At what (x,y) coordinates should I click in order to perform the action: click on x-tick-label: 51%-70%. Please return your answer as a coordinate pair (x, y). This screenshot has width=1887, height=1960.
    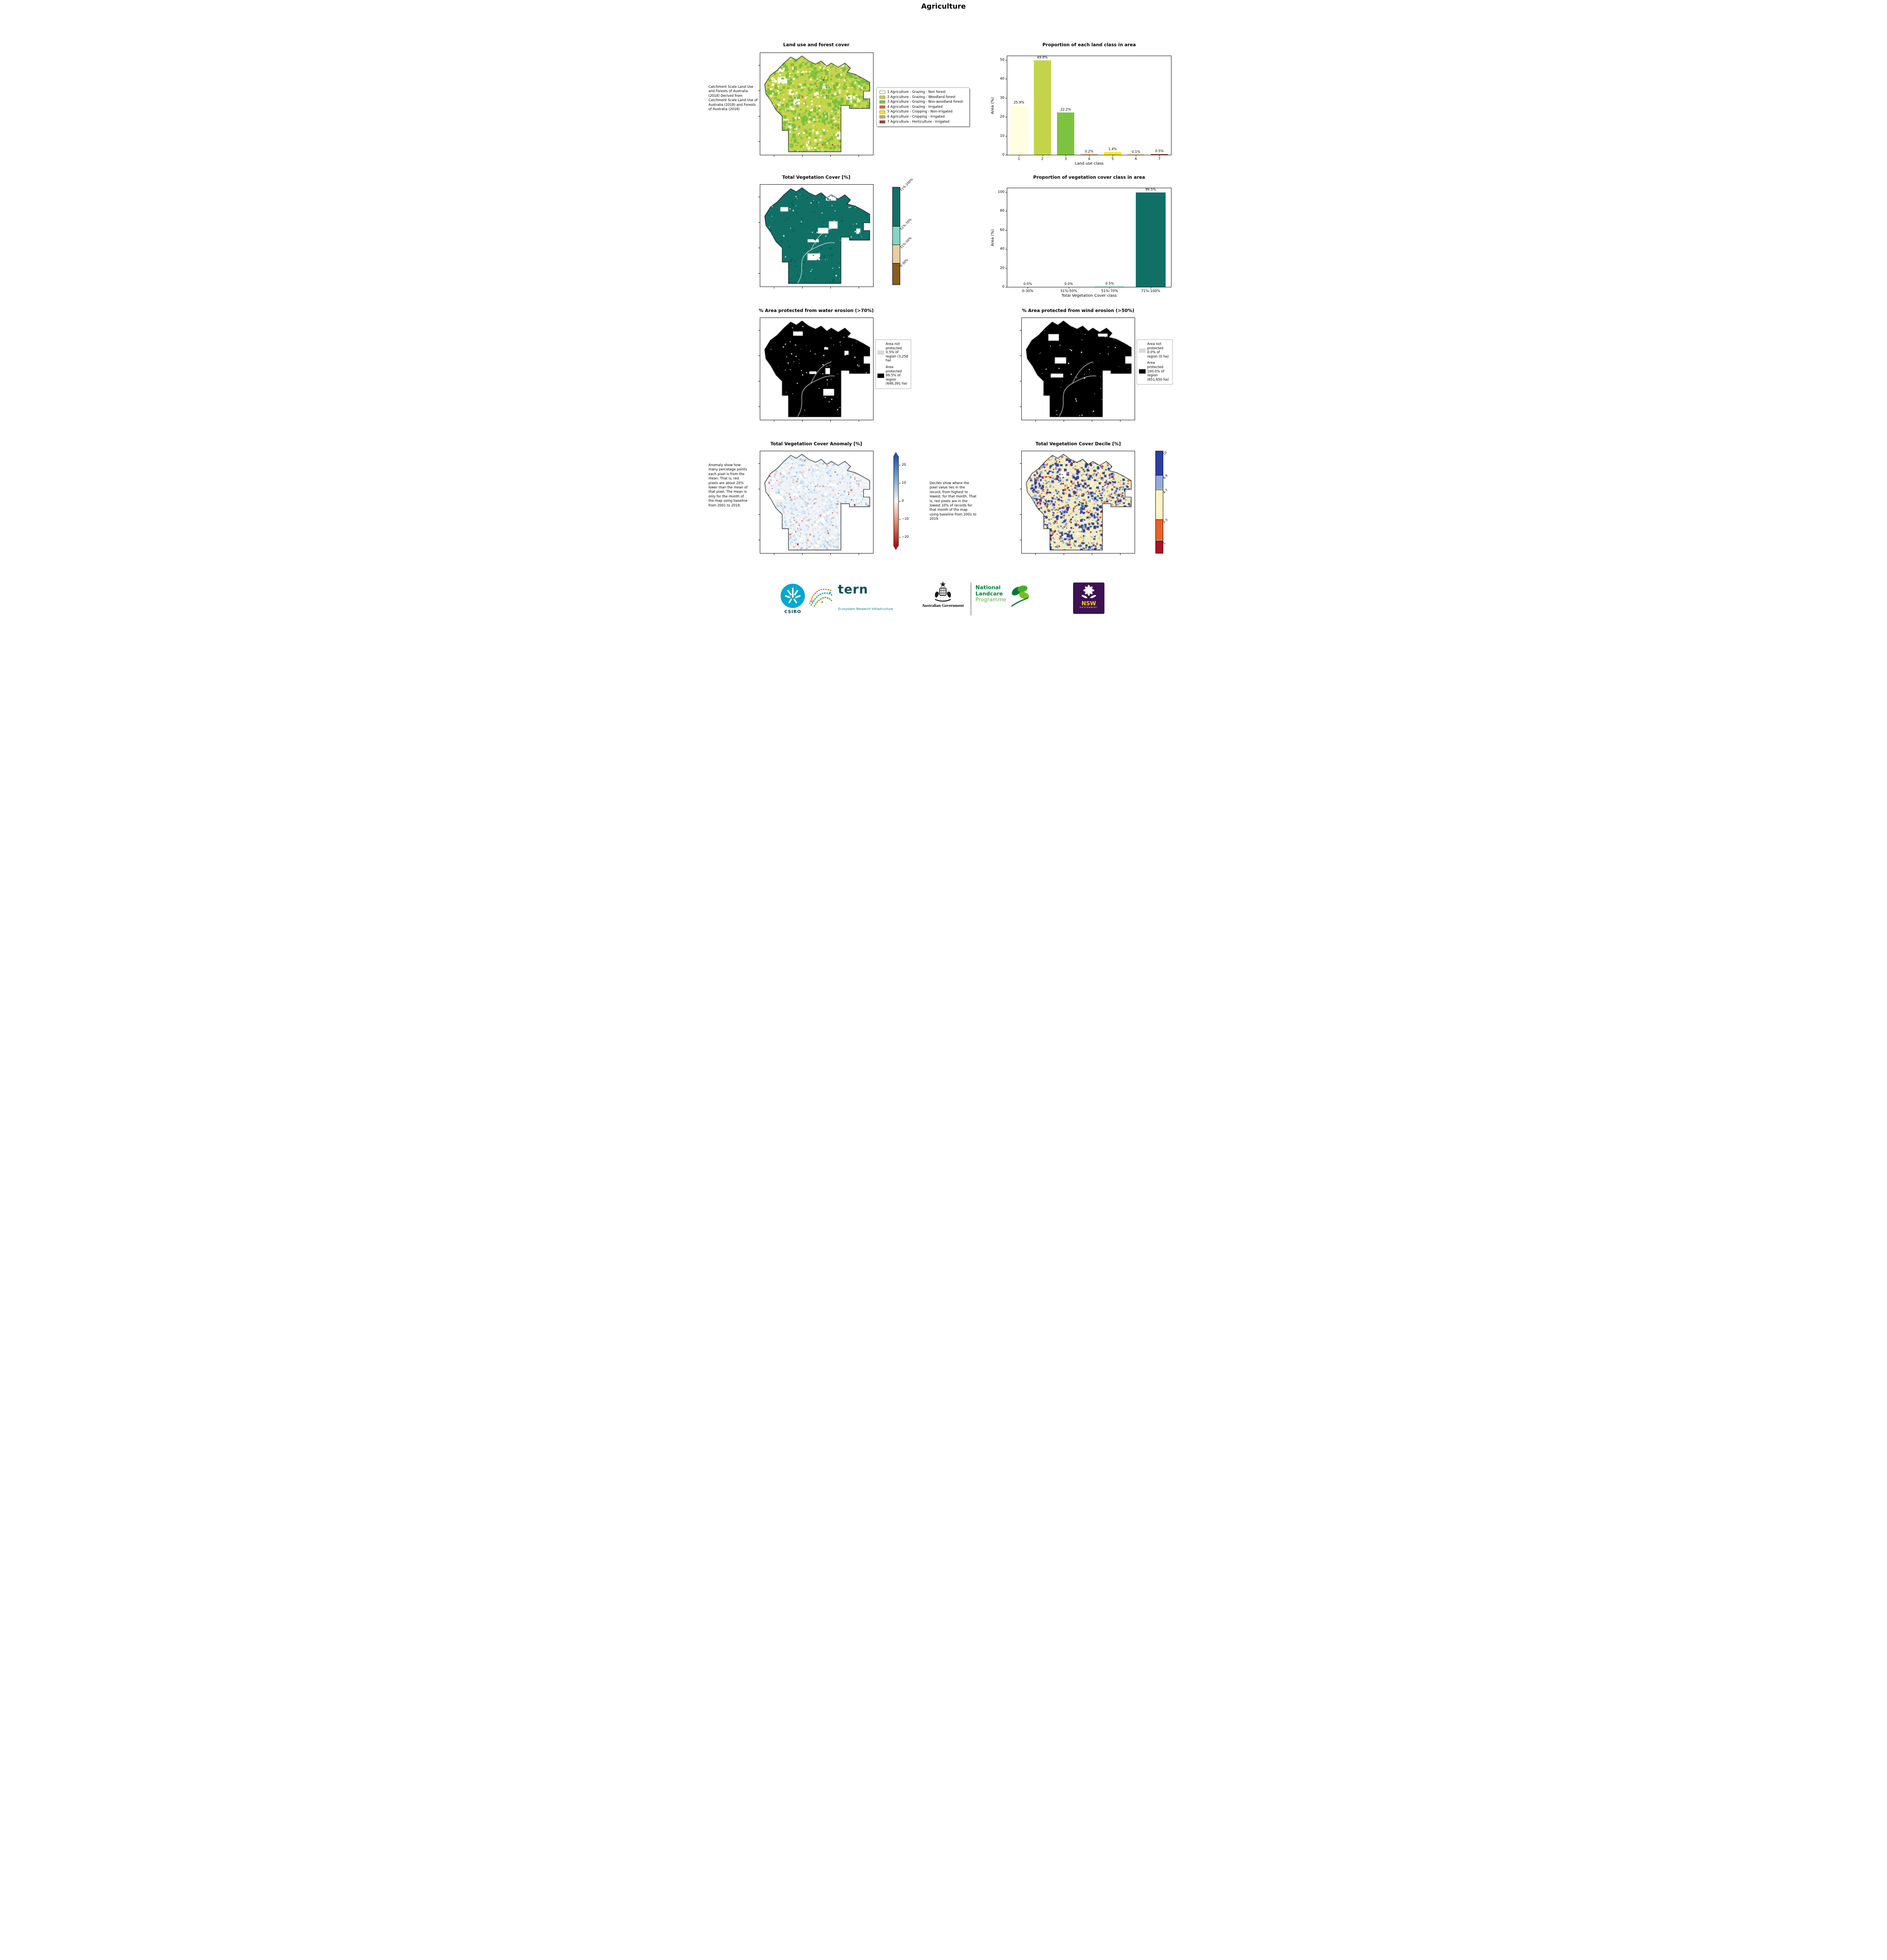
    Looking at the image, I should click on (1109, 291).